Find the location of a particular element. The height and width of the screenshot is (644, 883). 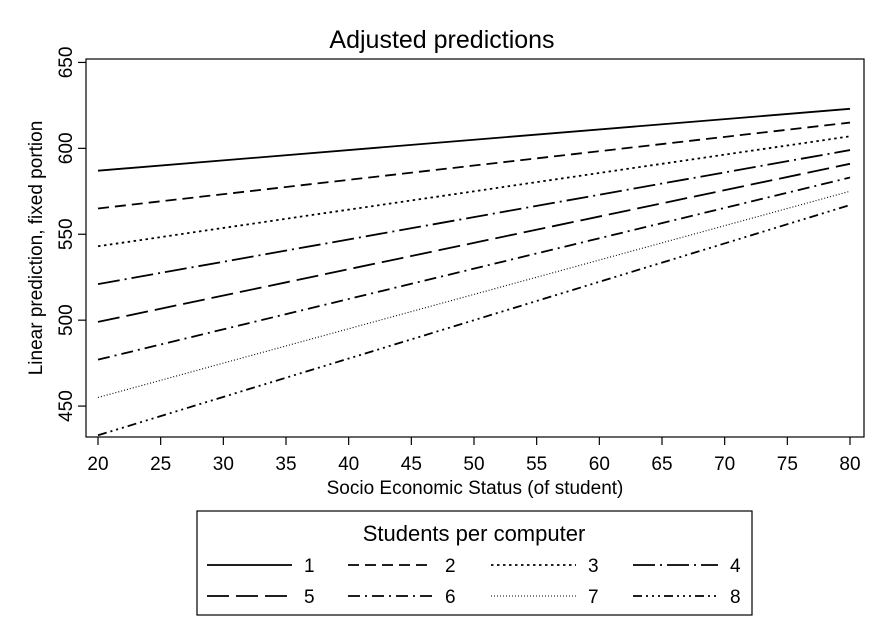

x-tick-label: 80 is located at coordinates (849, 464).